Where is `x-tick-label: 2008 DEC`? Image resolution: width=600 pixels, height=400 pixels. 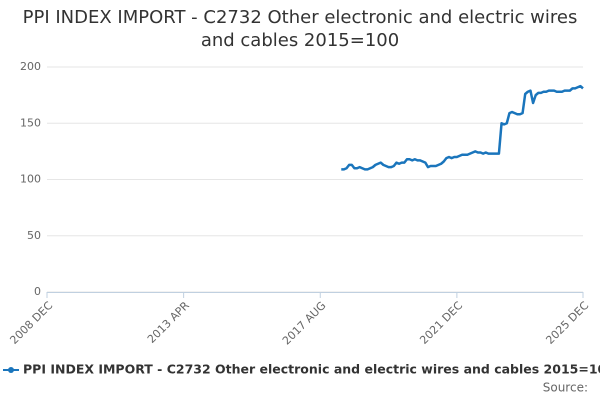
x-tick-label: 2008 DEC is located at coordinates (31, 323).